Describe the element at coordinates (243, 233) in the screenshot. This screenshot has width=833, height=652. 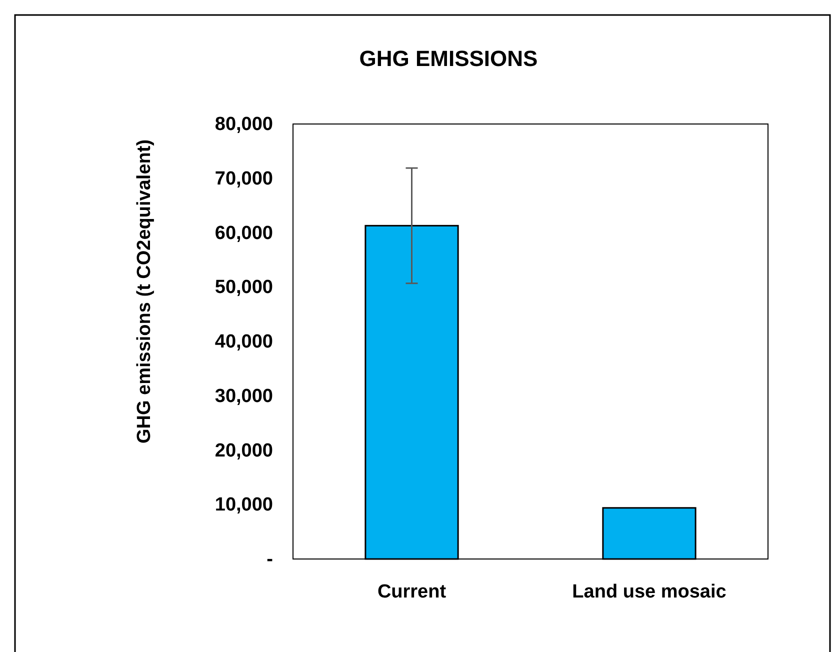
I see `y-tick-label: 60,000` at that location.